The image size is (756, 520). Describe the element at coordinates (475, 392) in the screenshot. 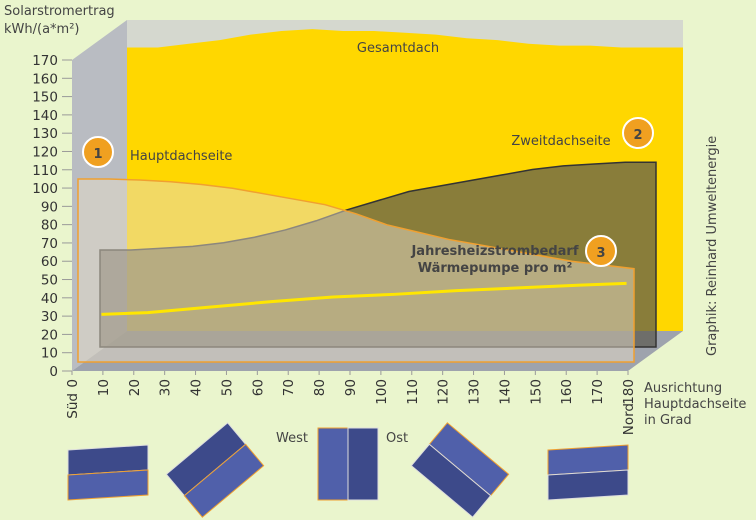

I see `x-tick-label: 130` at that location.